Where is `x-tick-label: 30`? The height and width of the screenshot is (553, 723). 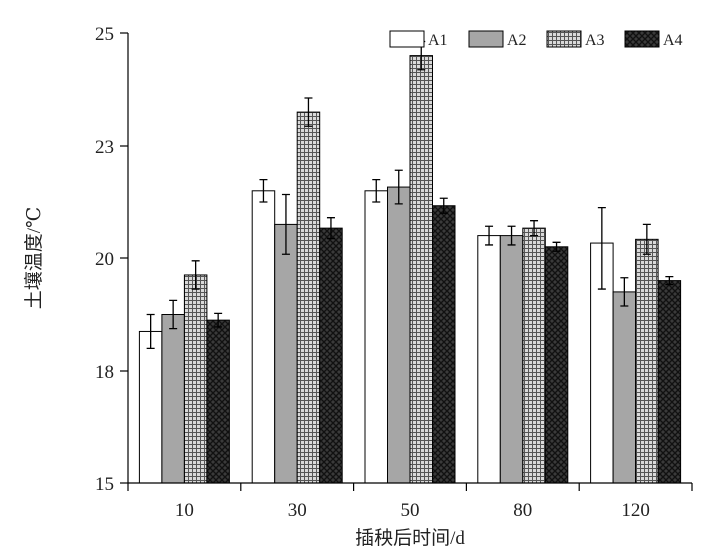
x-tick-label: 30 is located at coordinates (297, 510).